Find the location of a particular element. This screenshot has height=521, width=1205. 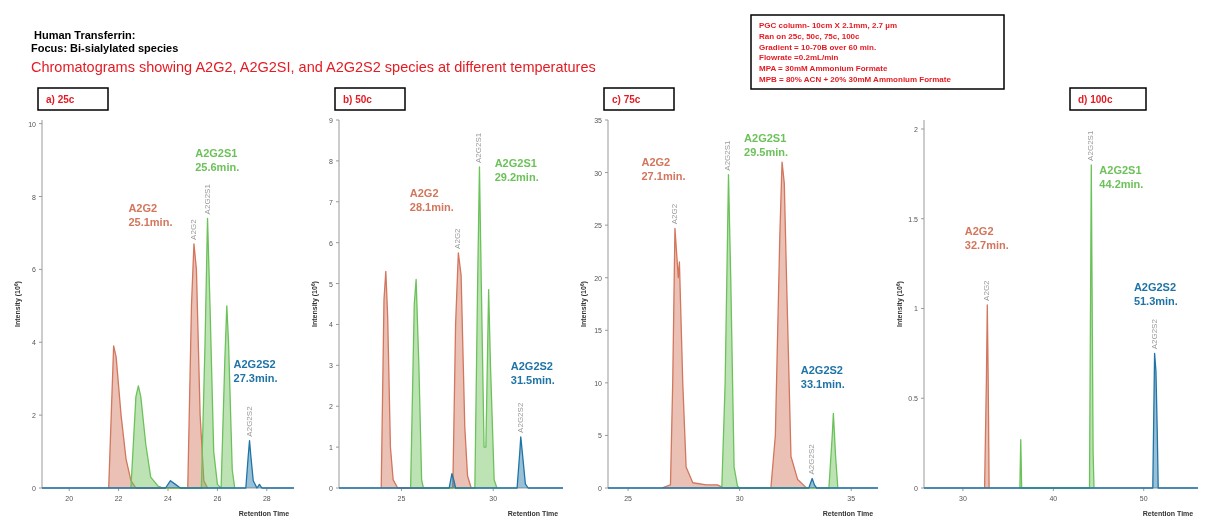

annotation: 51.3min. is located at coordinates (1155, 300).